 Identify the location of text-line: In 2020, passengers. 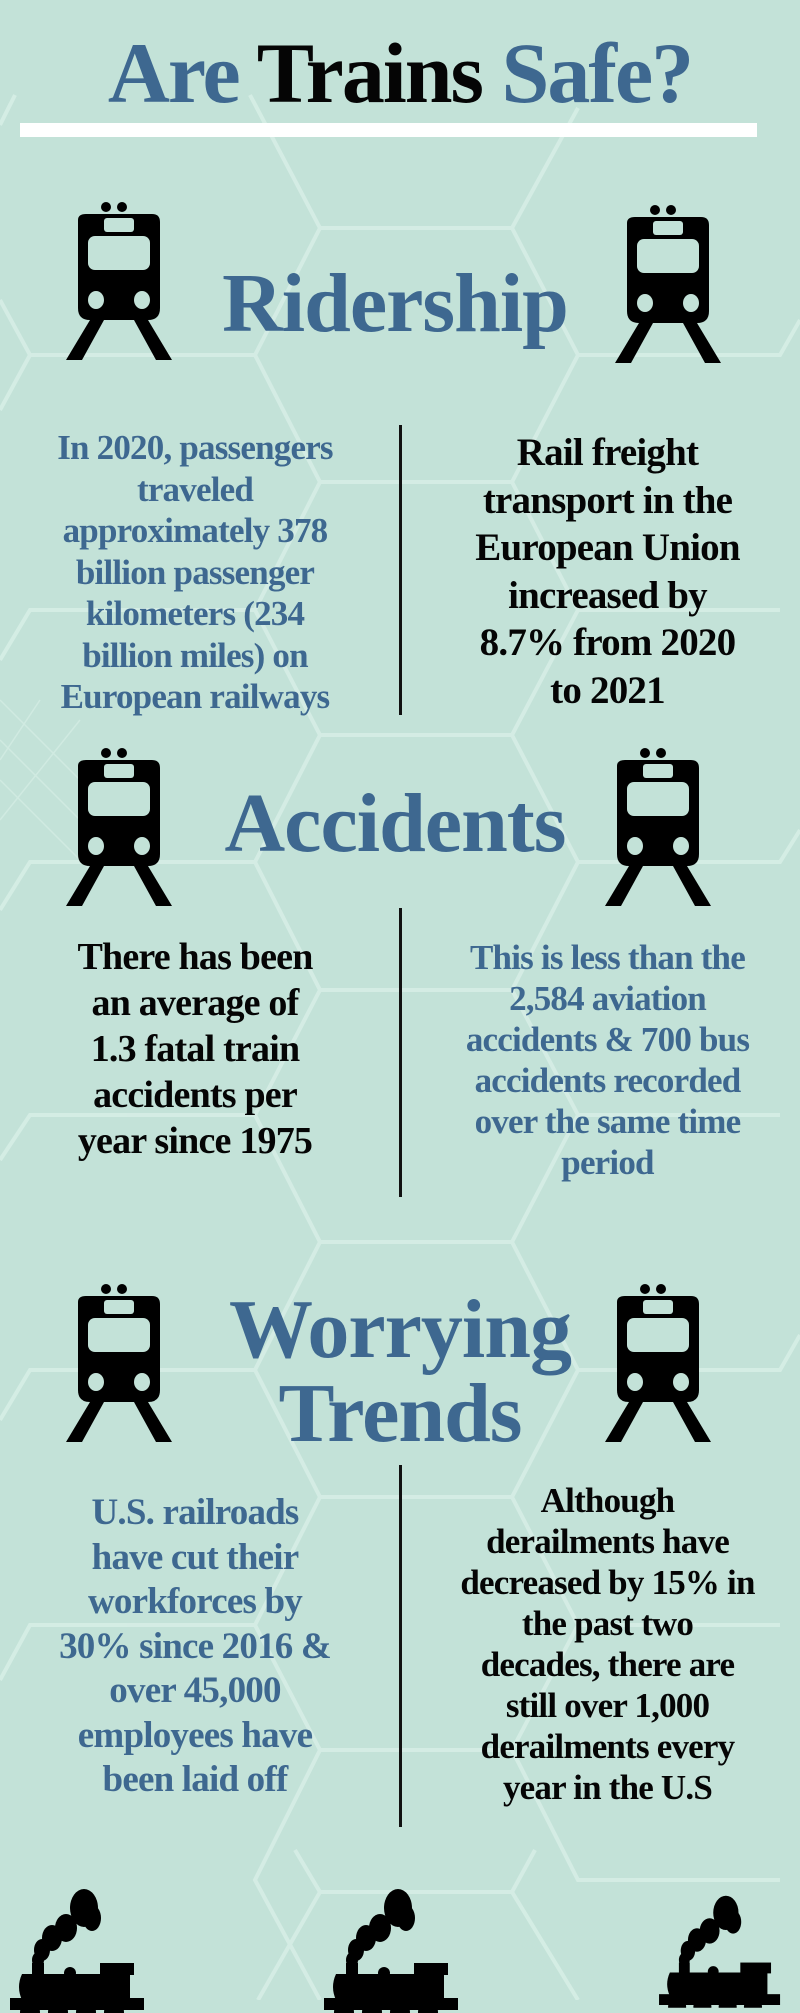
(195, 447).